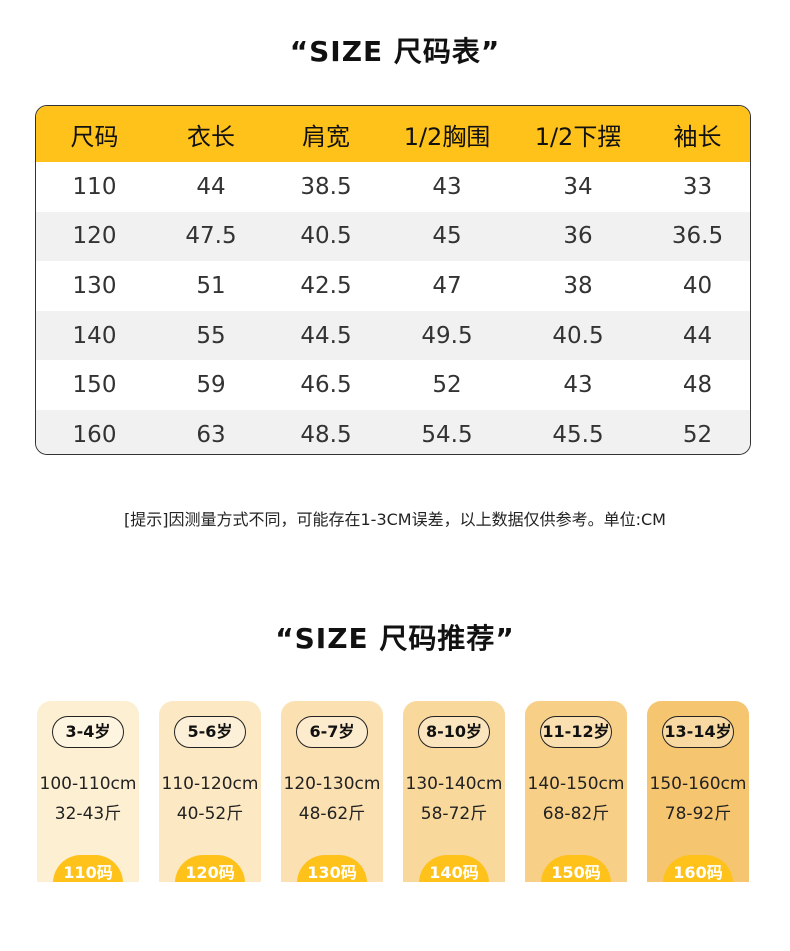 The image size is (790, 951). What do you see at coordinates (697, 136) in the screenshot?
I see `header-cell: 袖长` at bounding box center [697, 136].